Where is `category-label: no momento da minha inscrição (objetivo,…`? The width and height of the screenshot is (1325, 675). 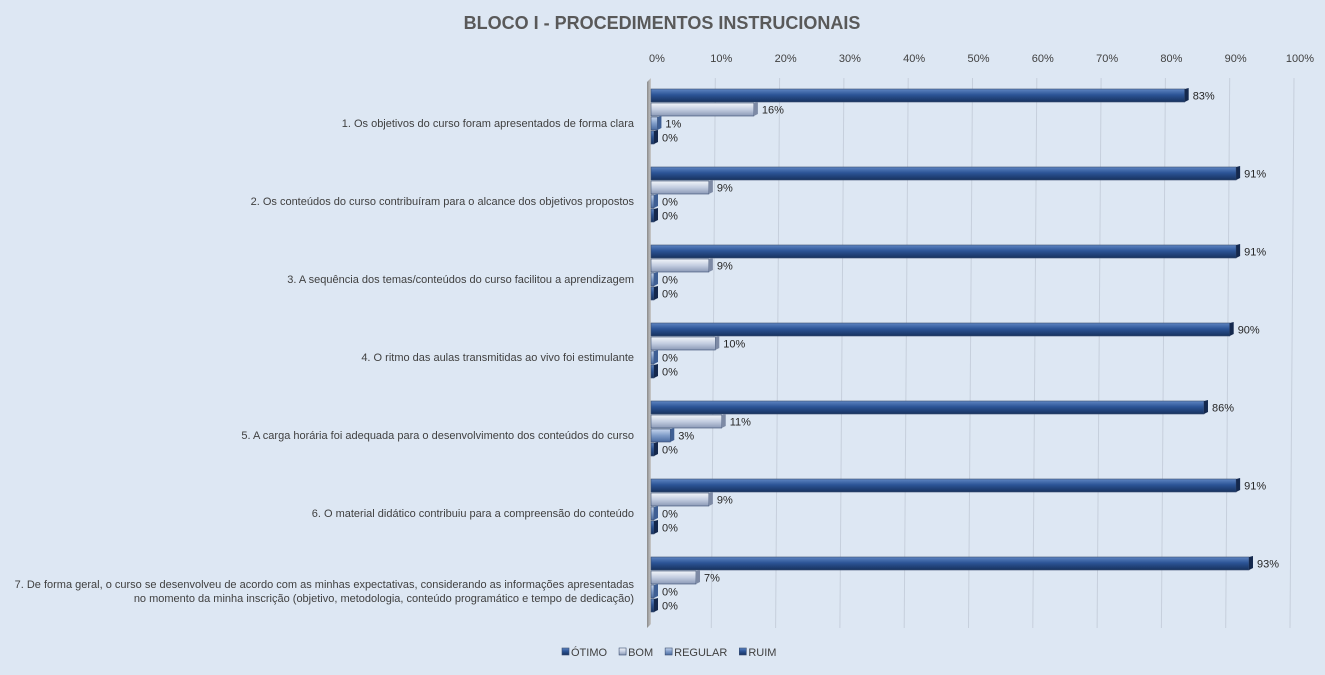 category-label: no momento da minha inscrição (objetivo,… is located at coordinates (384, 599).